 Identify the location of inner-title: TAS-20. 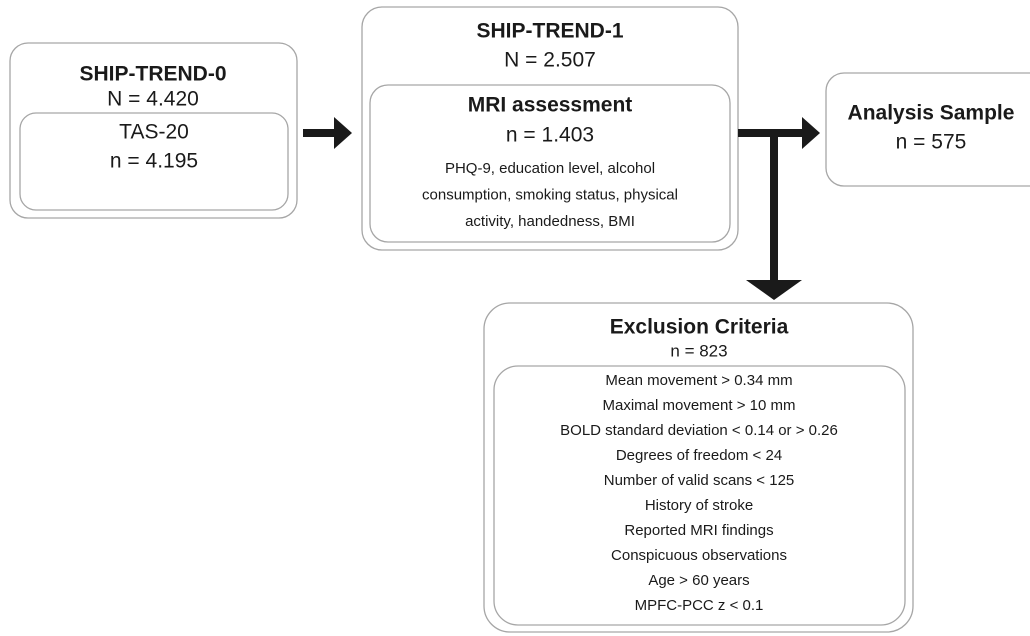
(154, 132).